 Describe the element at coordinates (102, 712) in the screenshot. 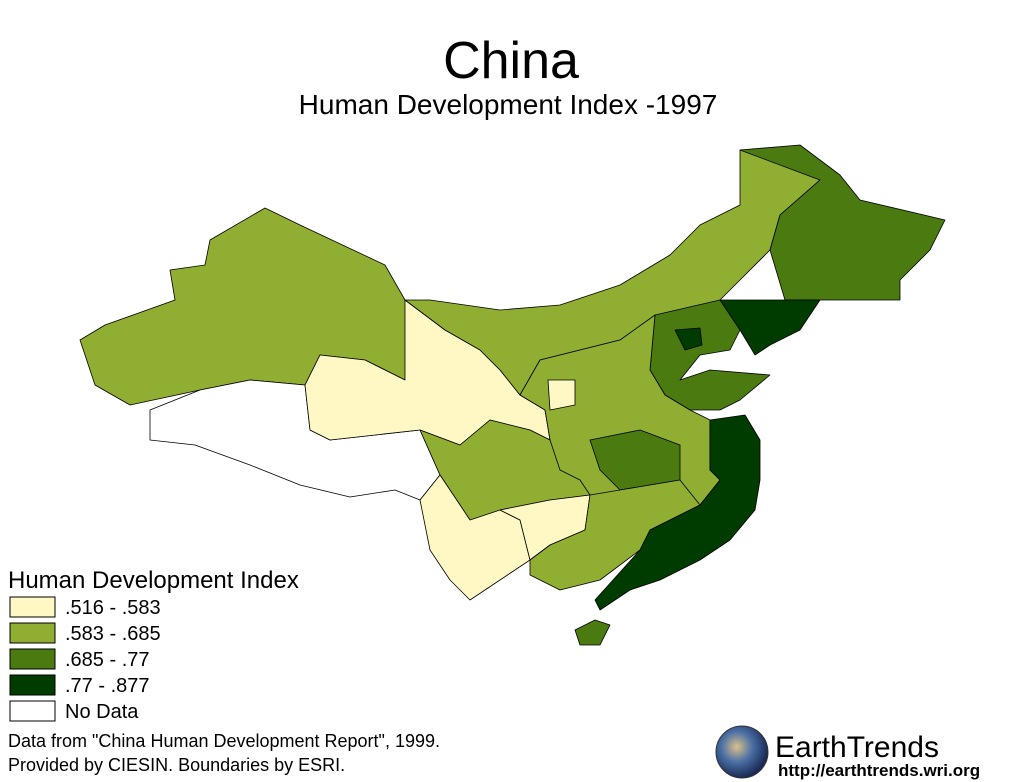

I see `legend-label: No Data` at that location.